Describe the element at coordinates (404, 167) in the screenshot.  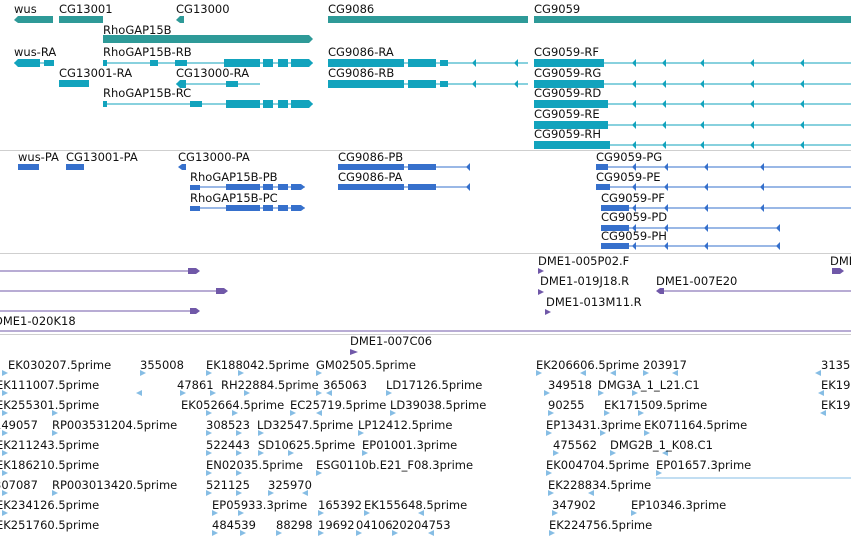
I see `protein-feature-cg9086-pb` at that location.